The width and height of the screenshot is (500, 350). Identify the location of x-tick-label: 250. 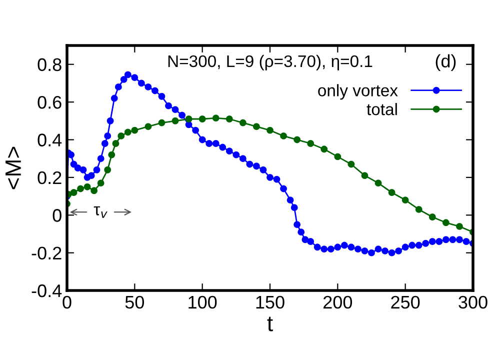
(405, 302).